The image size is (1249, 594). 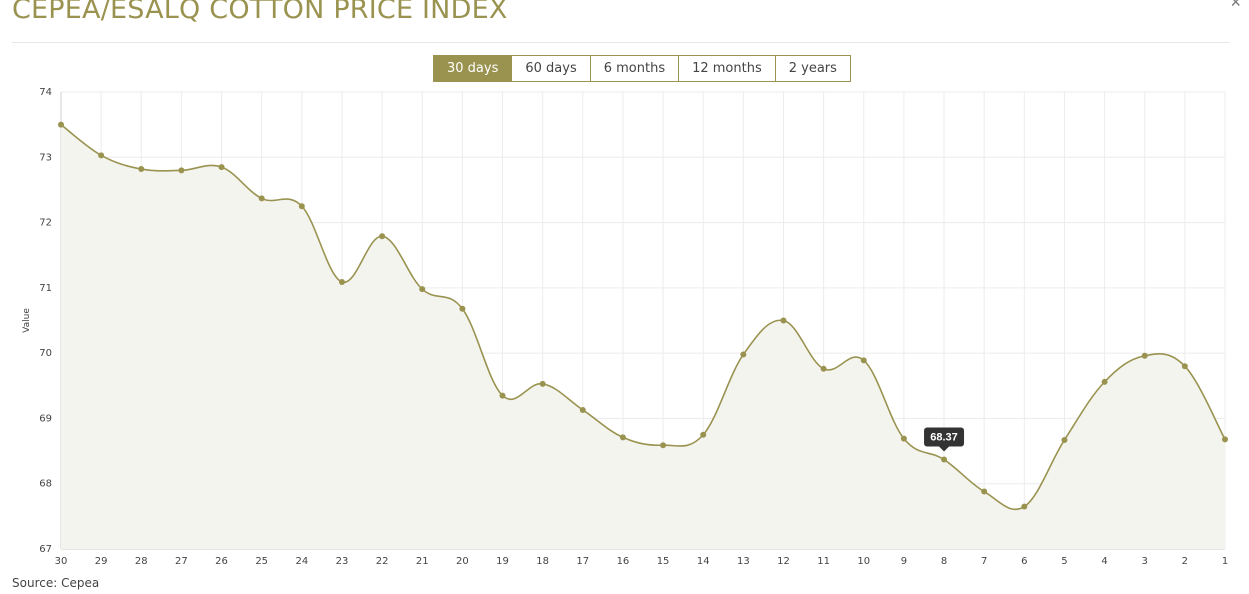 I want to click on x-tick-label: 7, so click(x=984, y=561).